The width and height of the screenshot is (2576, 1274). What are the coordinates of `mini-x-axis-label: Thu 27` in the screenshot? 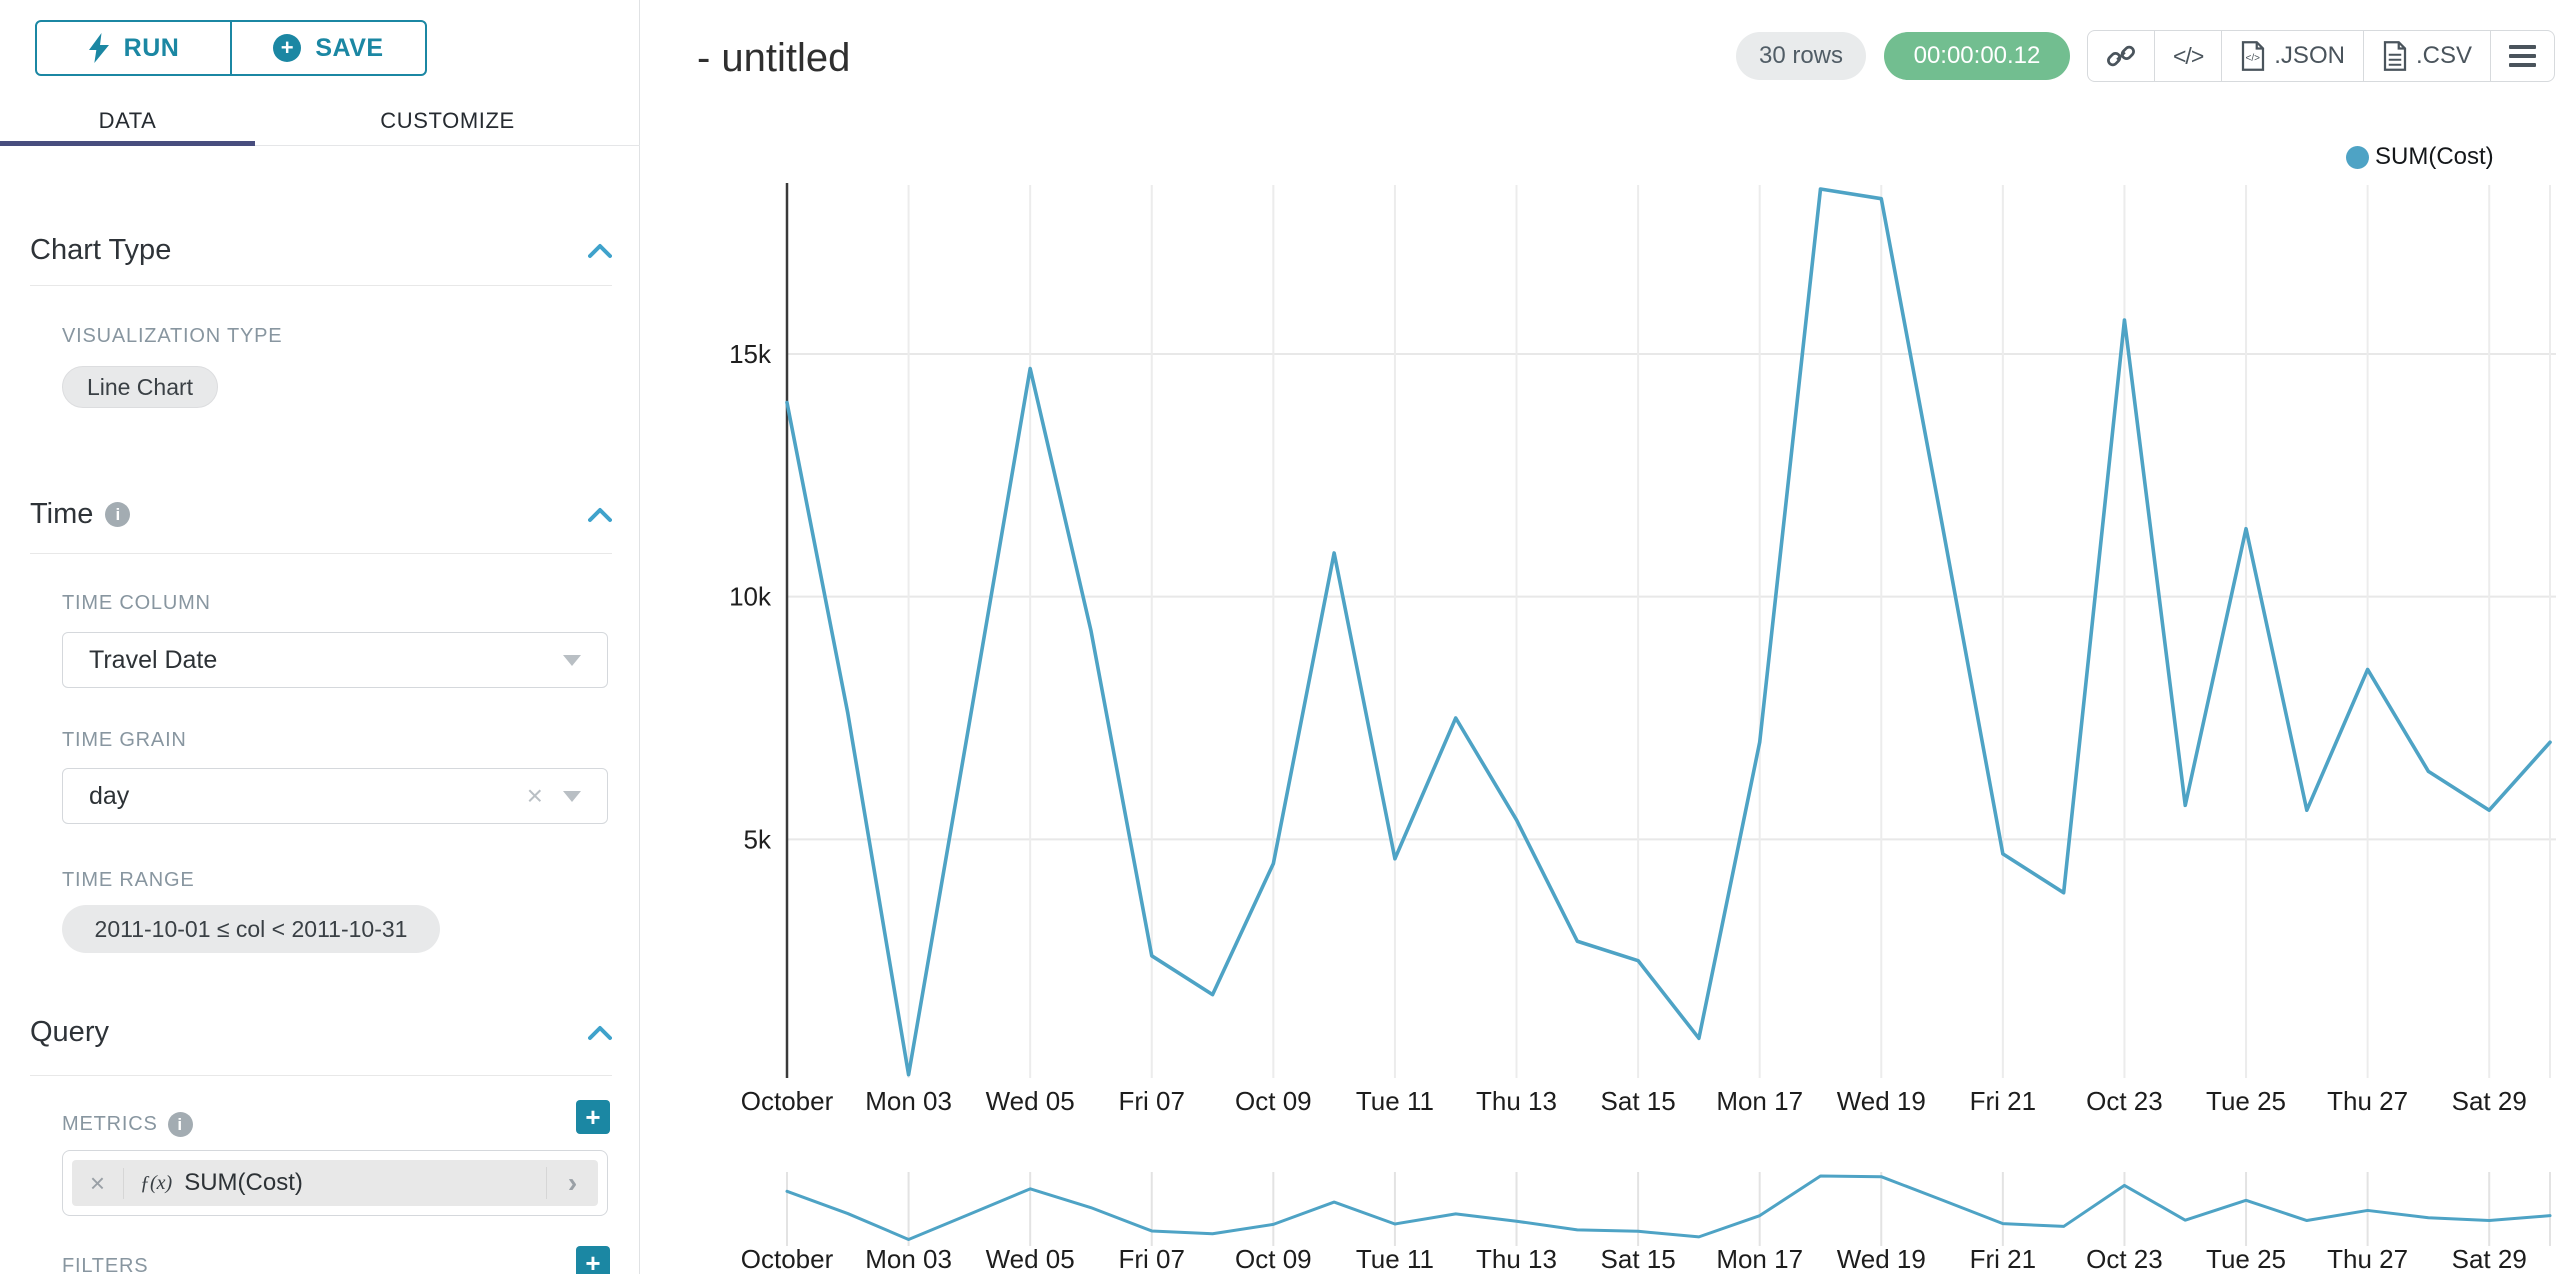 It's located at (2367, 1259).